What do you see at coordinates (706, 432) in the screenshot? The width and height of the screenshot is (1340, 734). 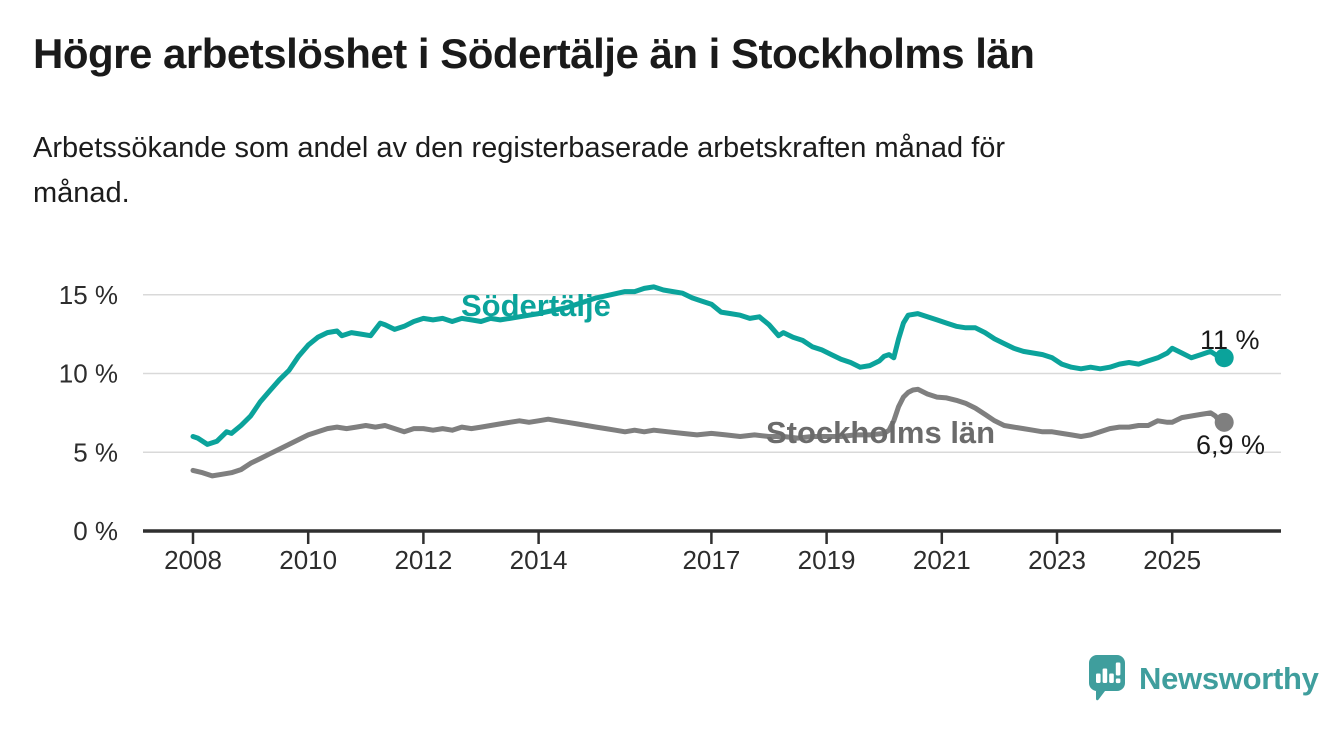 I see `series-line-stockholms-lan` at bounding box center [706, 432].